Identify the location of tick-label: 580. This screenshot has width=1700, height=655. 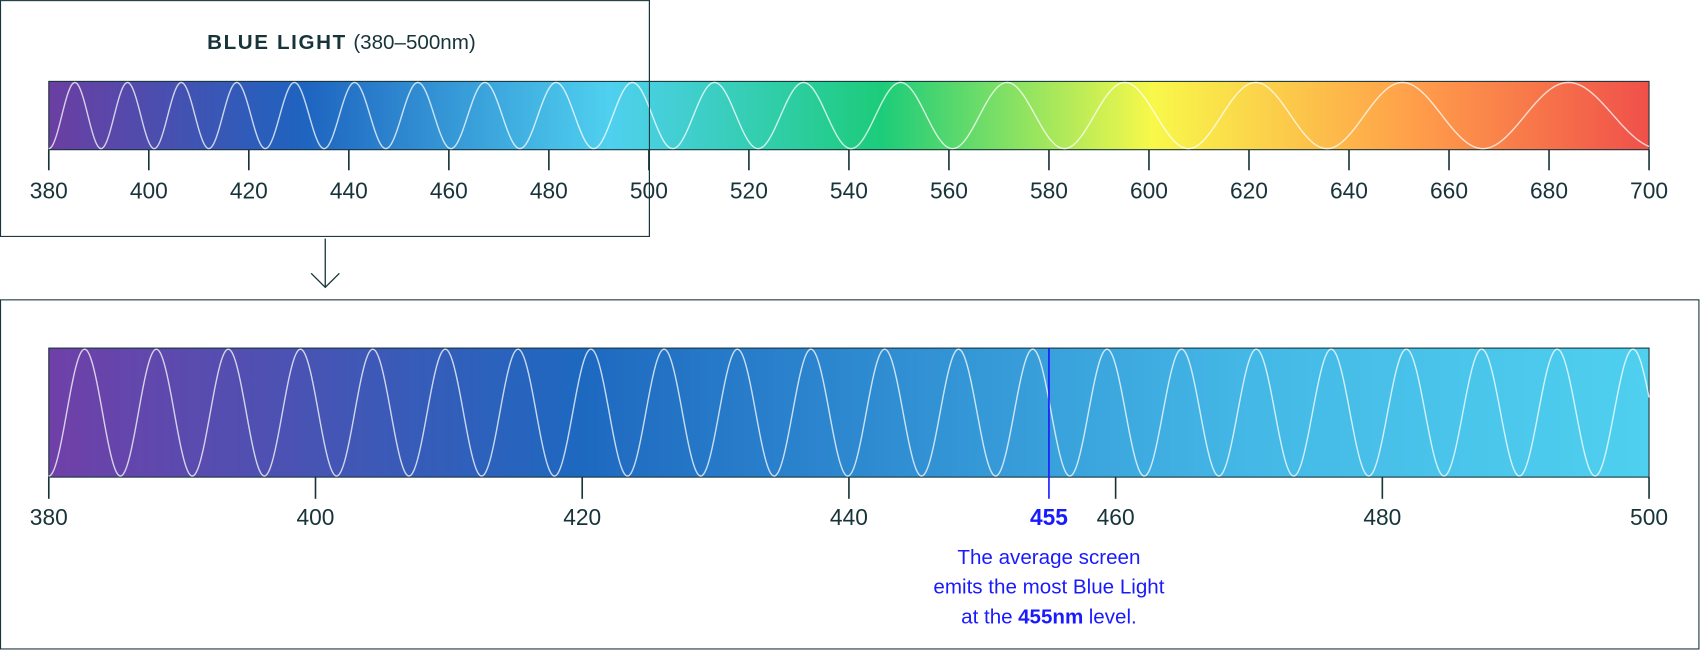
(1049, 190).